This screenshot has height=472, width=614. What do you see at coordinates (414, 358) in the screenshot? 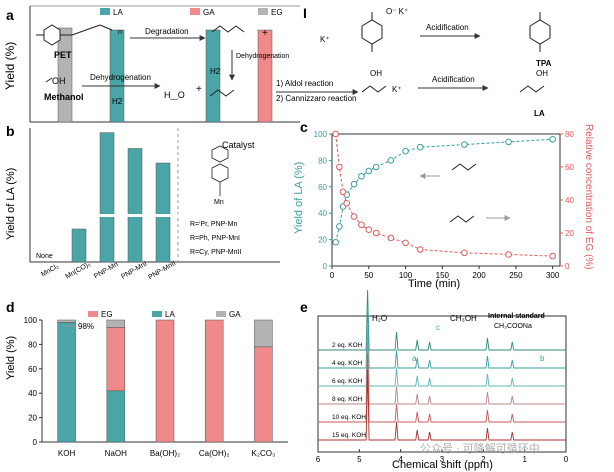
I see `peak-a-label: a` at bounding box center [414, 358].